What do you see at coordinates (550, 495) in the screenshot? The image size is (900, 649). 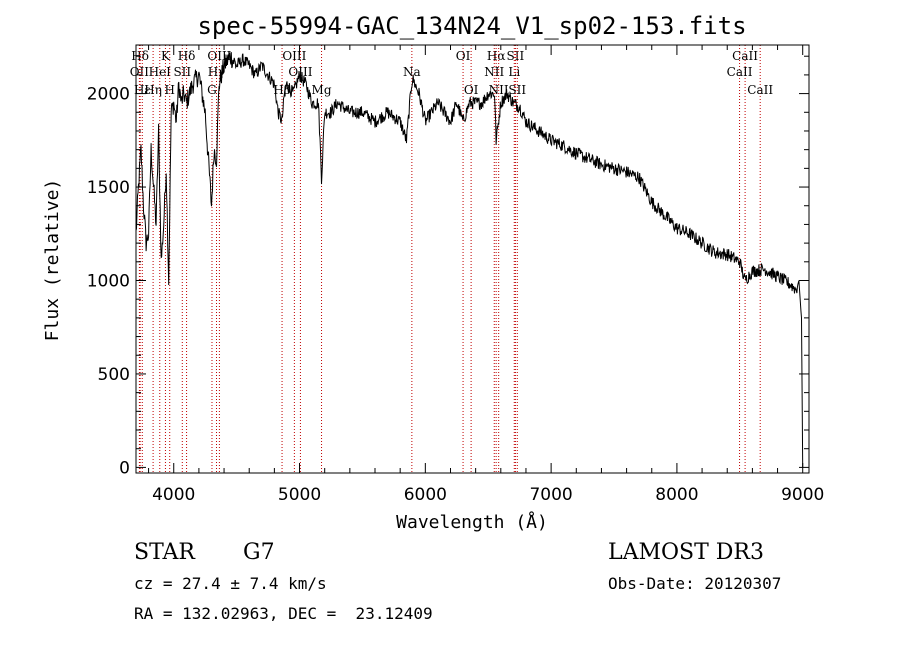 I see `x-tick-label: 7000` at bounding box center [550, 495].